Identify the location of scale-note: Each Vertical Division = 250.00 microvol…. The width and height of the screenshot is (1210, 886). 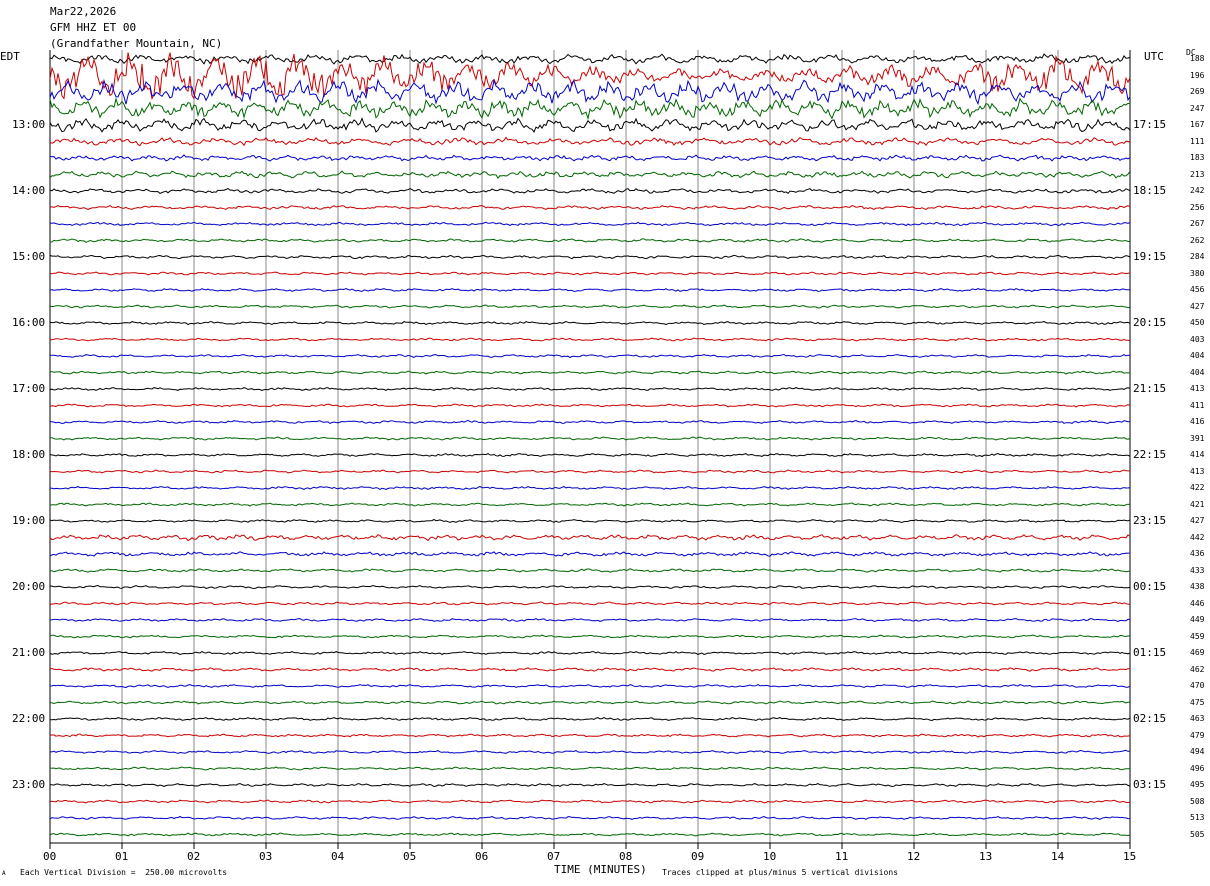
(124, 872).